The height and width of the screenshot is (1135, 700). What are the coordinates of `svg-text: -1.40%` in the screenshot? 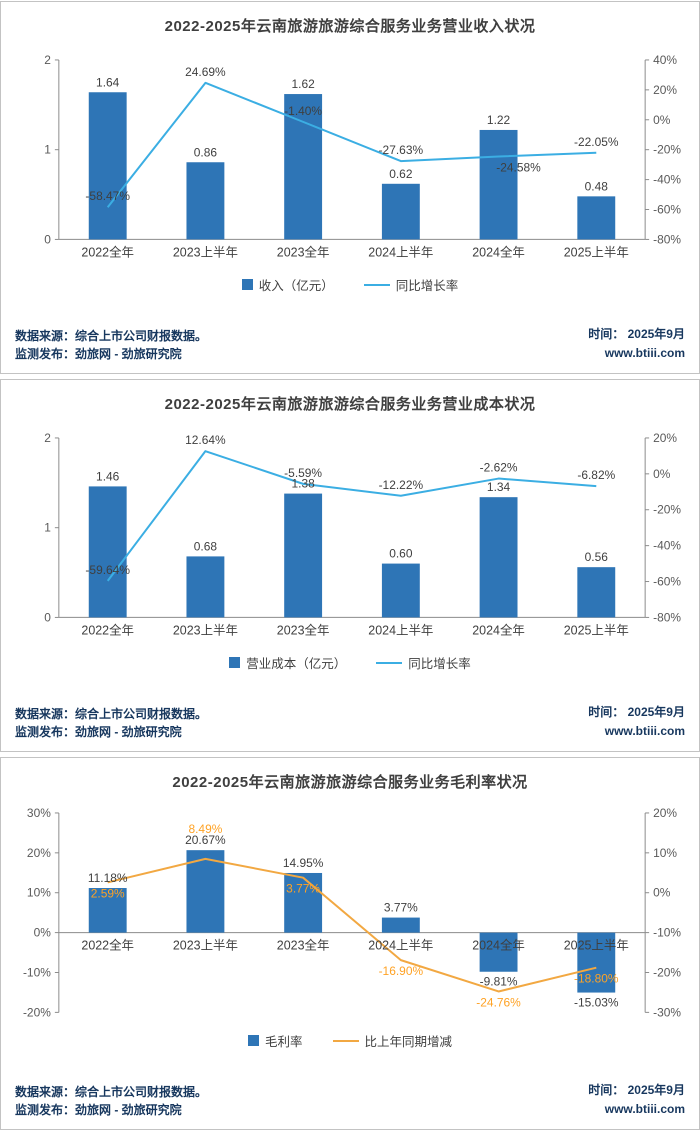 It's located at (303, 111).